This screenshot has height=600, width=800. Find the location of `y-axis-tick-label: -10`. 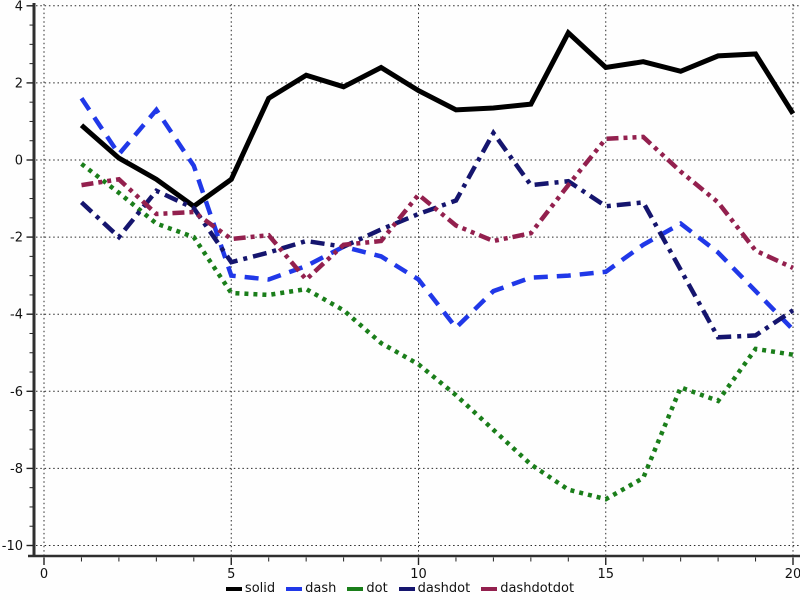

y-axis-tick-label: -10 is located at coordinates (12, 546).